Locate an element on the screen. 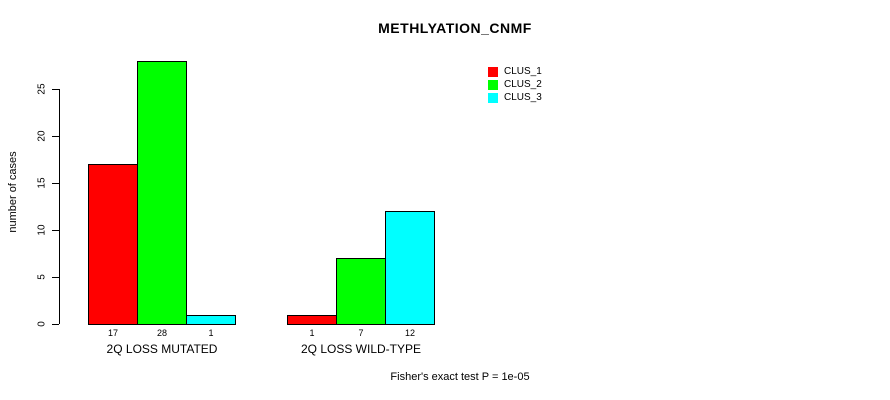  chart-title: METHLYATION_CNMF is located at coordinates (455, 28).